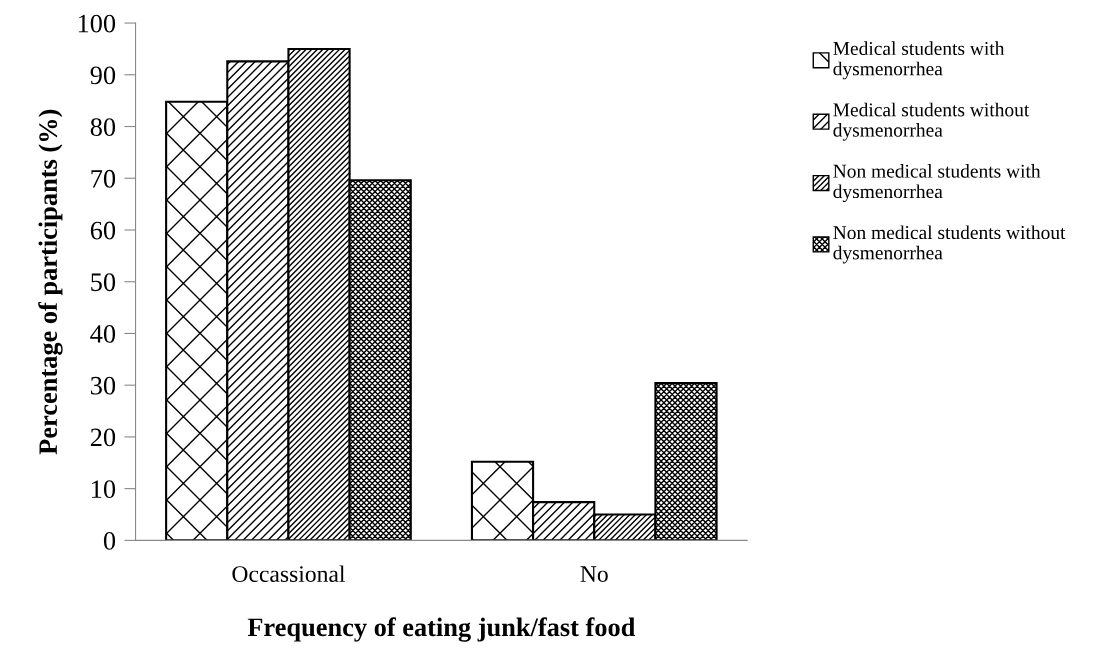 Image resolution: width=1102 pixels, height=659 pixels. Describe the element at coordinates (289, 573) in the screenshot. I see `x-tick-label: Occassional` at that location.